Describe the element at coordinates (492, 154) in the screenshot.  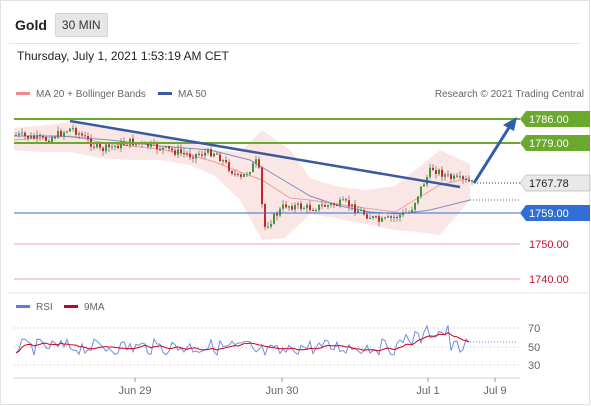
I see `forecast-arrow` at that location.